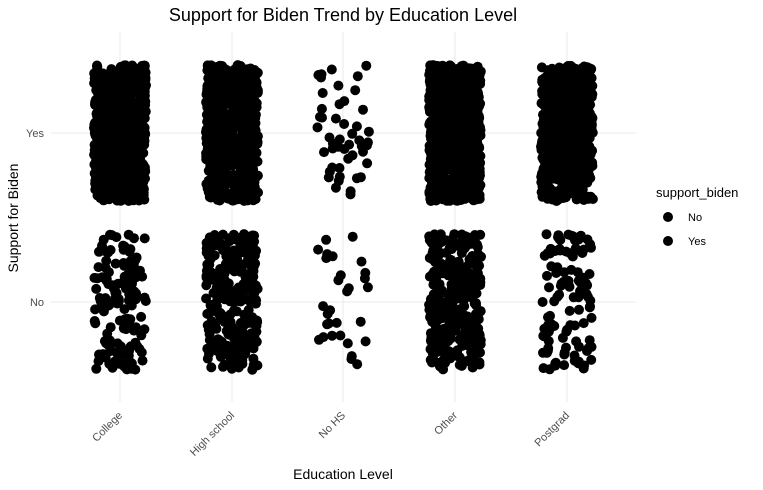 The image size is (763, 490). I want to click on legend-key-yes, so click(668, 241).